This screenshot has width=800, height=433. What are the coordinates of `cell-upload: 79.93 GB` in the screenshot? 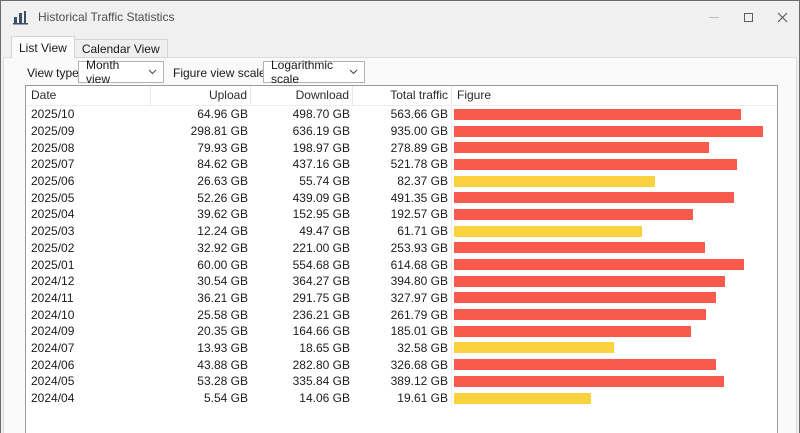 It's located at (222, 147).